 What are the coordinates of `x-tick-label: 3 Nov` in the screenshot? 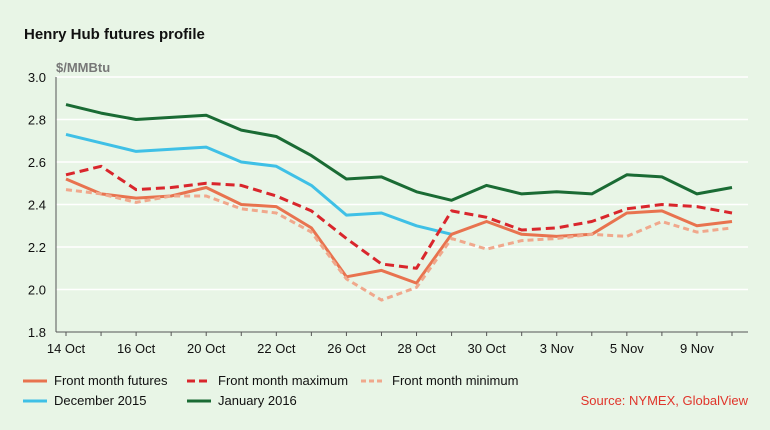 It's located at (557, 348).